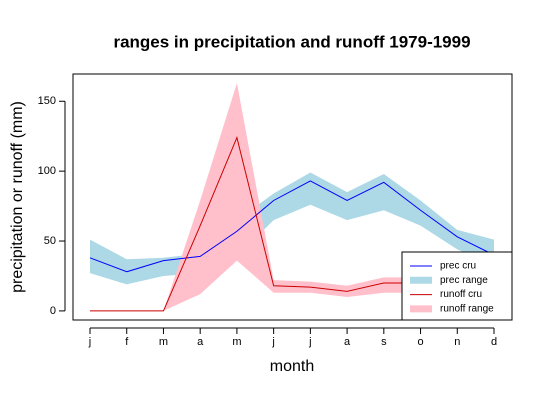 This screenshot has height=412, width=550. Describe the element at coordinates (458, 266) in the screenshot. I see `legend-label: prec cru` at that location.